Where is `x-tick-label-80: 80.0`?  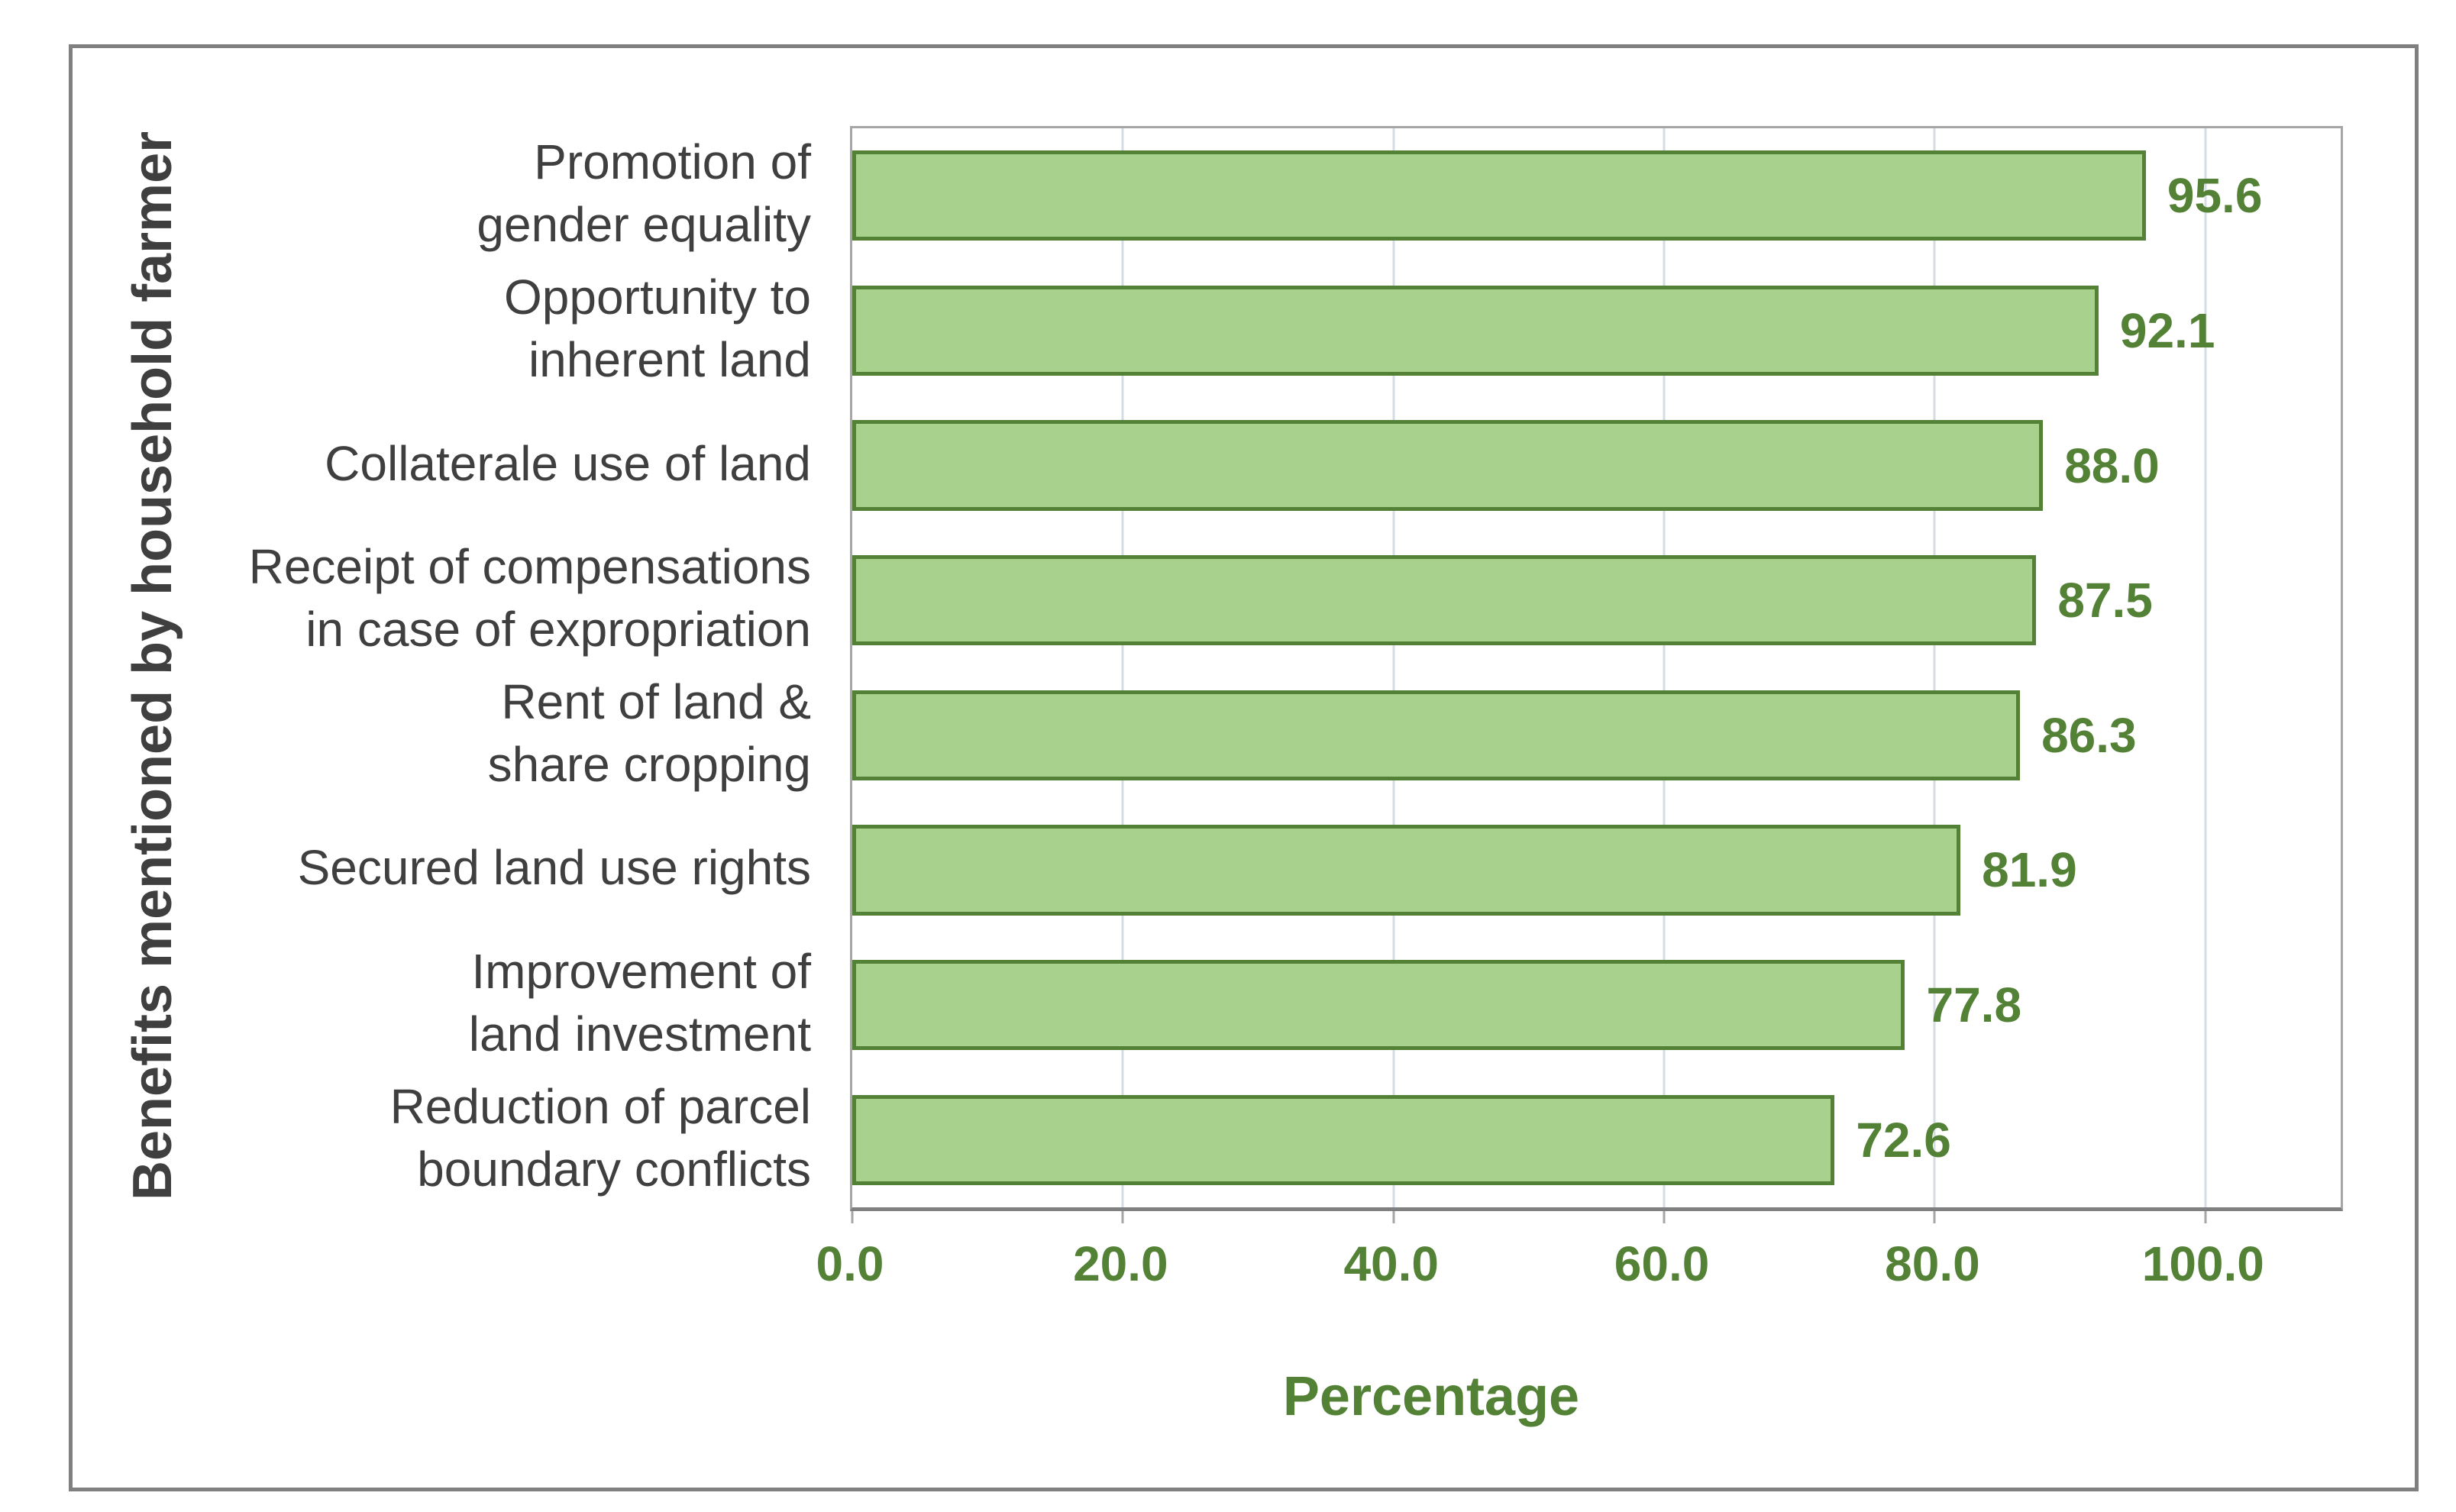 x-tick-label-80: 80.0 is located at coordinates (1932, 1263).